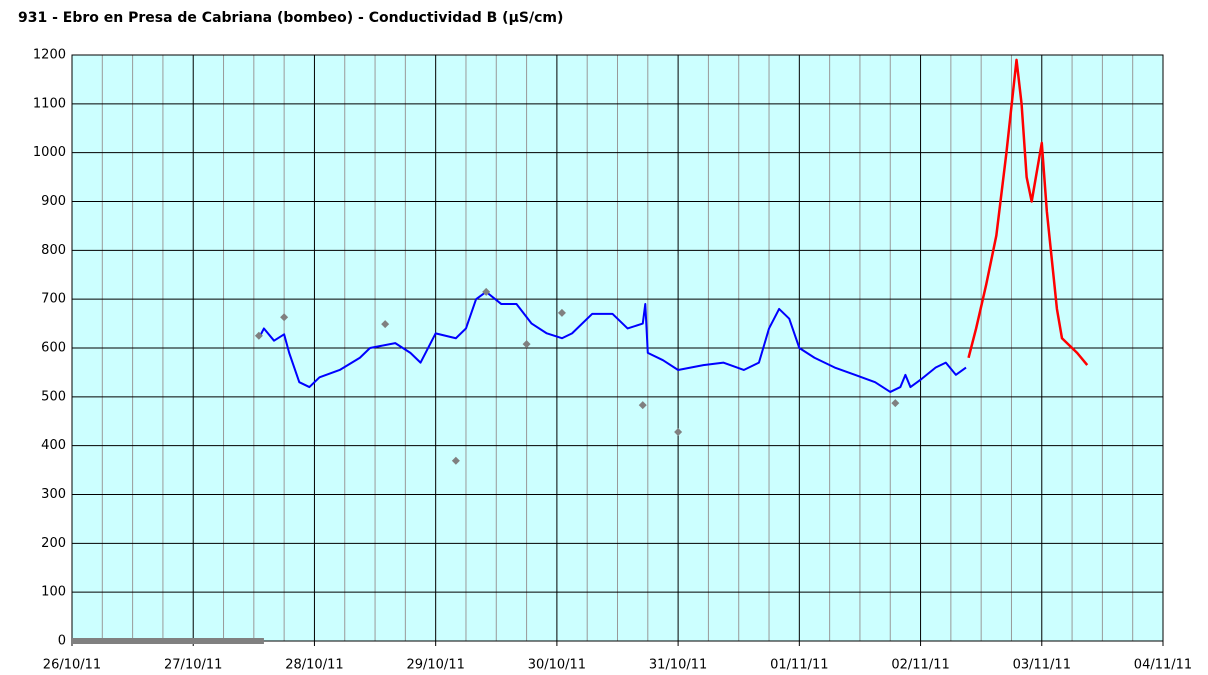 The image size is (1208, 675). I want to click on x-tick-label: 30/10/11, so click(557, 665).